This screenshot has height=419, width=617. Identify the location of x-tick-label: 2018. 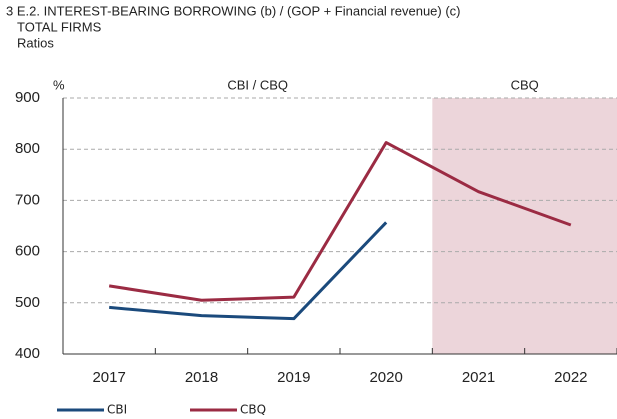
(201, 377).